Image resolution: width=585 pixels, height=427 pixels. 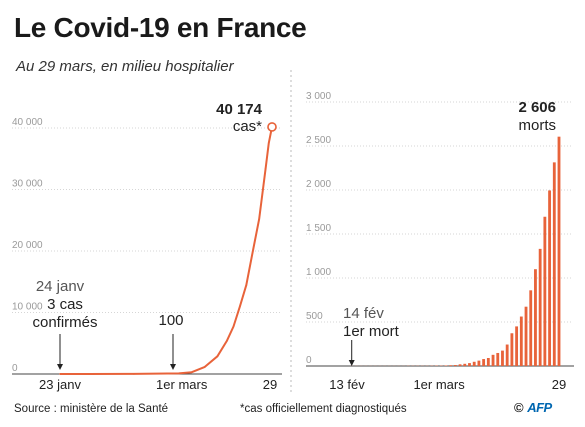 What do you see at coordinates (318, 184) in the screenshot?
I see `y-tick-label: 2 000` at bounding box center [318, 184].